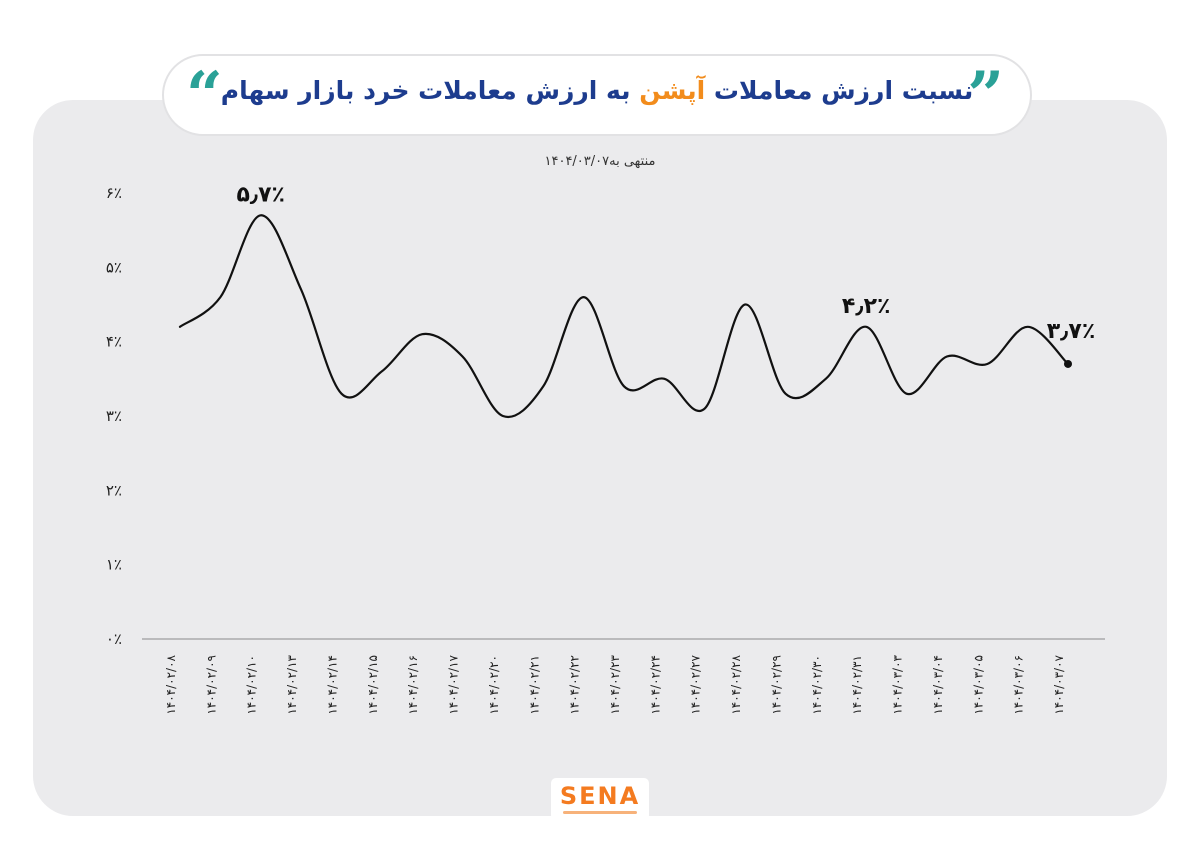 This screenshot has width=1200, height=848. What do you see at coordinates (413, 685) in the screenshot?
I see `x-tick-label: ۱۴۰۴/۰۲/۱۶` at bounding box center [413, 685].